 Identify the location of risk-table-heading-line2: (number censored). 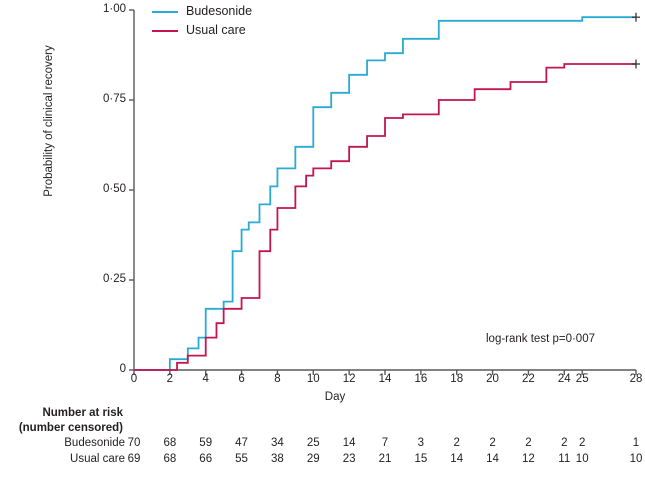
(70, 428).